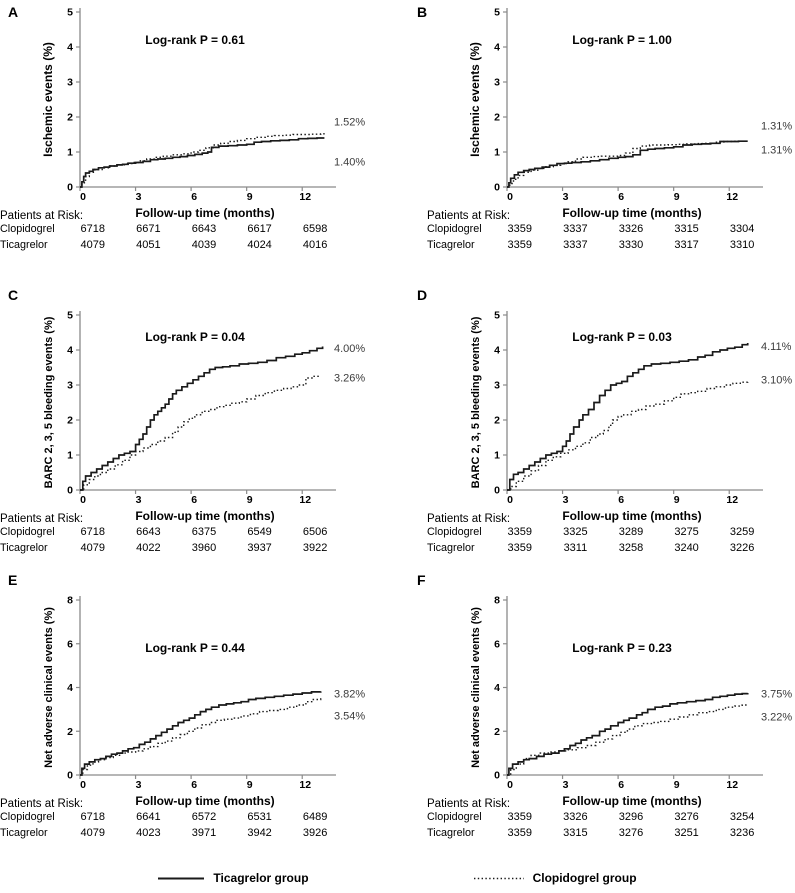  I want to click on panel-letter: B, so click(422, 12).